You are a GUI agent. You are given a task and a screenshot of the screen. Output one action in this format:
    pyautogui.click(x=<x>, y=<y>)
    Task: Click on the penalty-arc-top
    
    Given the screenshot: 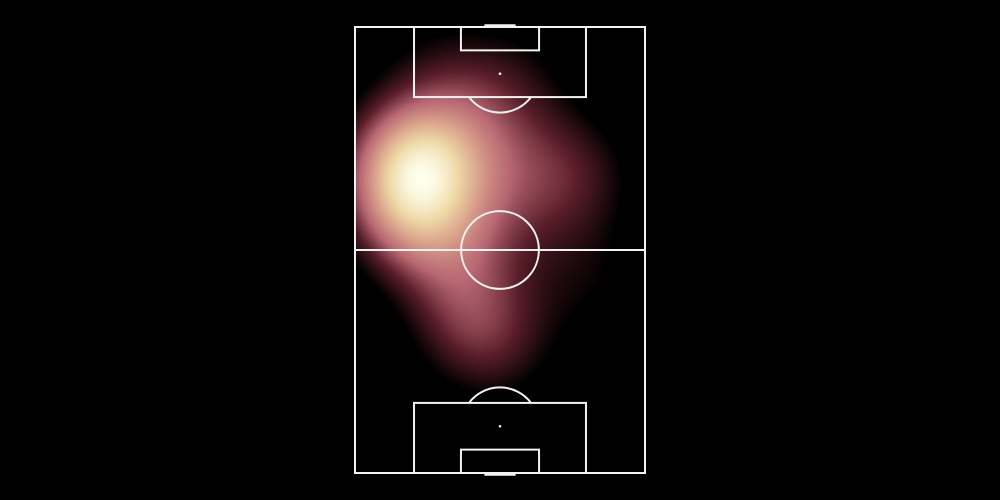 What is the action you would take?
    pyautogui.click(x=500, y=105)
    